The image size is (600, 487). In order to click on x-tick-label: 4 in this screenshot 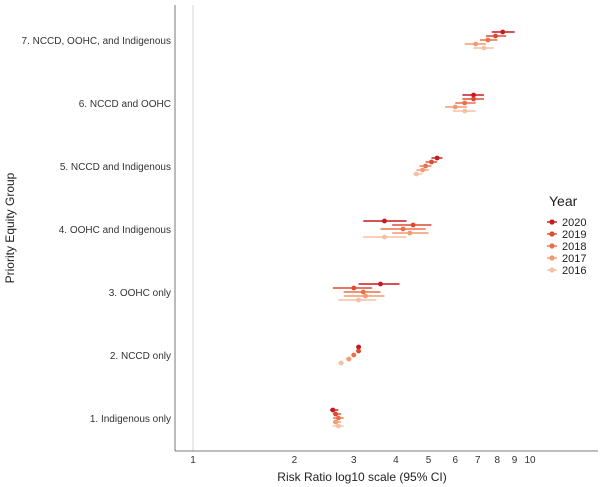, I will do `click(396, 460)`.